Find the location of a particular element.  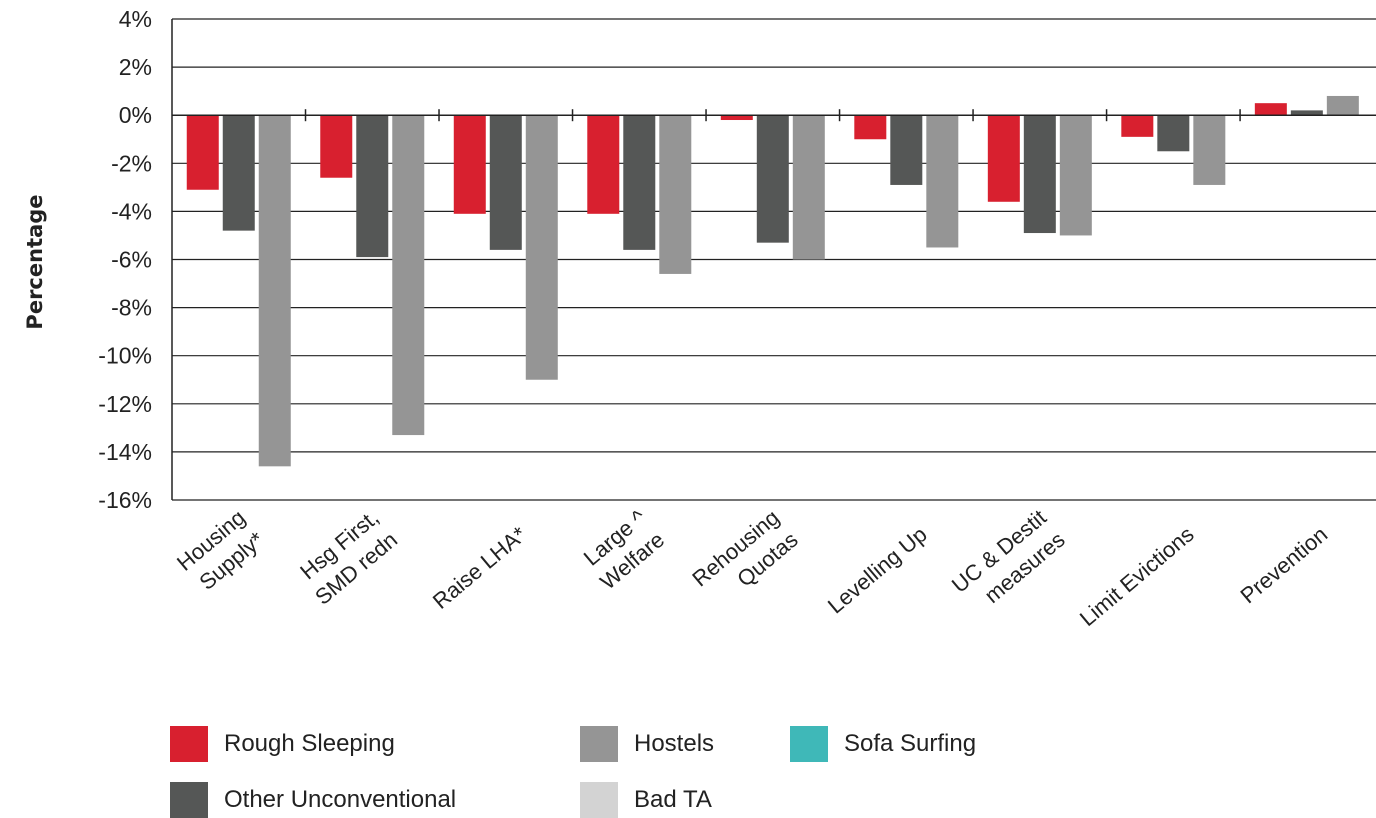

y-tick-label: -6% is located at coordinates (131, 260).